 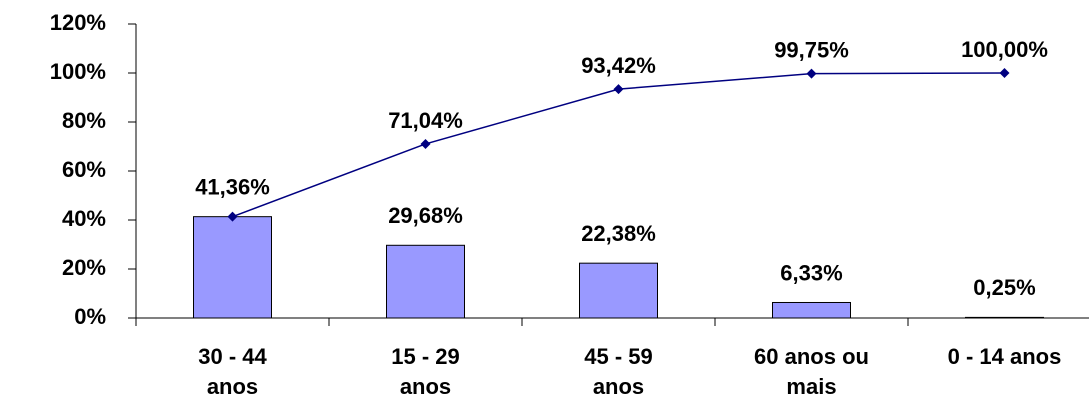 What do you see at coordinates (90, 316) in the screenshot?
I see `y-tick-label: 0%` at bounding box center [90, 316].